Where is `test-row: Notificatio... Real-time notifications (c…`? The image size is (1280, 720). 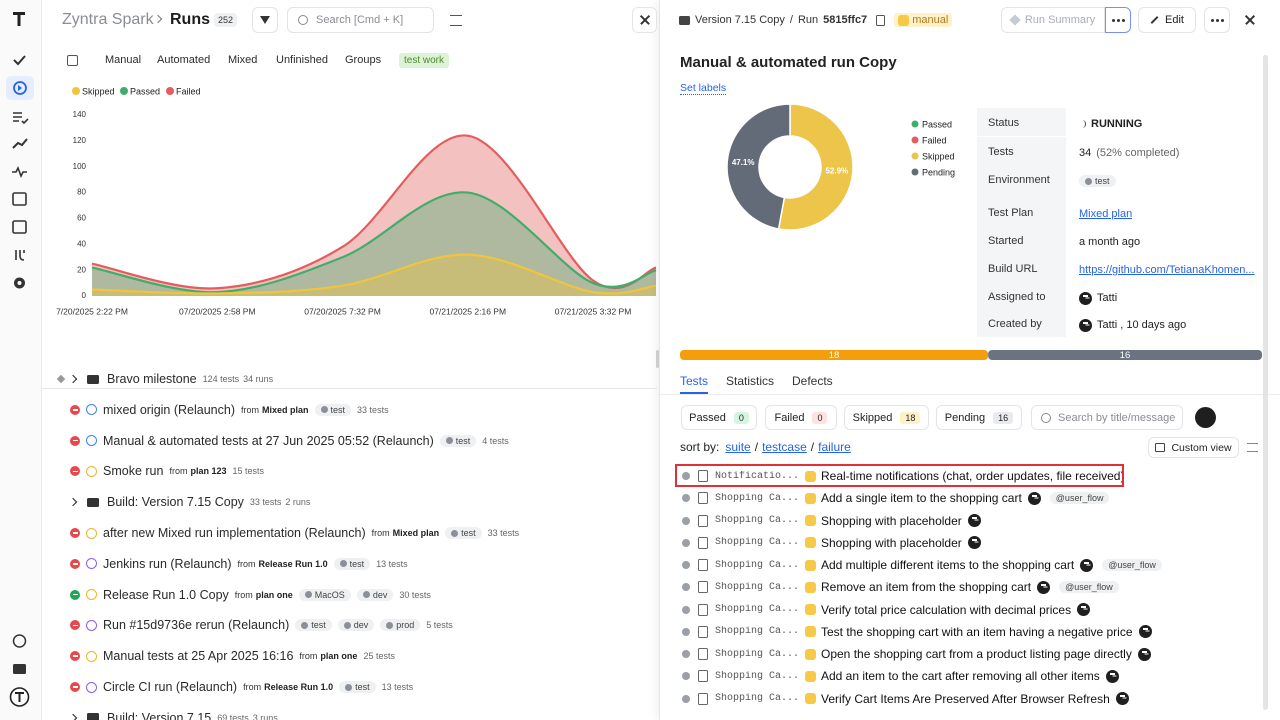 test-row: Notificatio... Real-time notifications (c… is located at coordinates (903, 476).